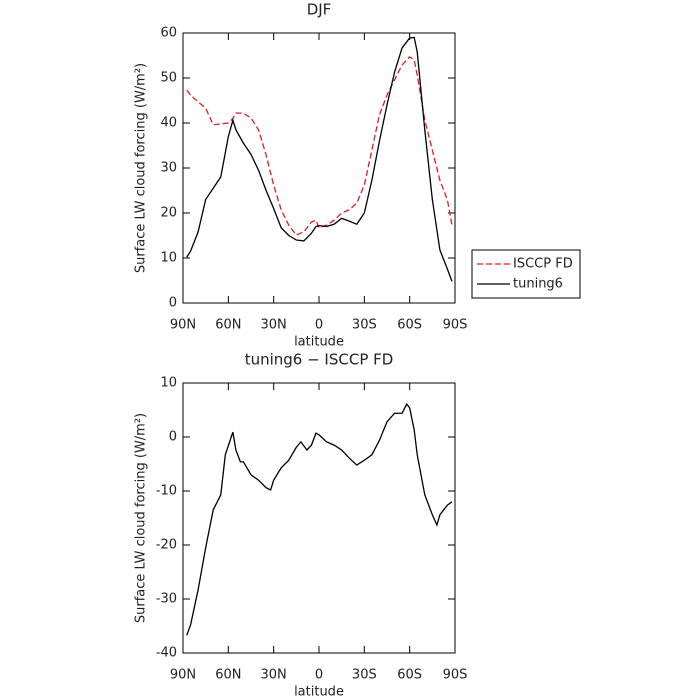 This screenshot has height=700, width=700. Describe the element at coordinates (168, 78) in the screenshot. I see `y-tick-label: 50` at that location.